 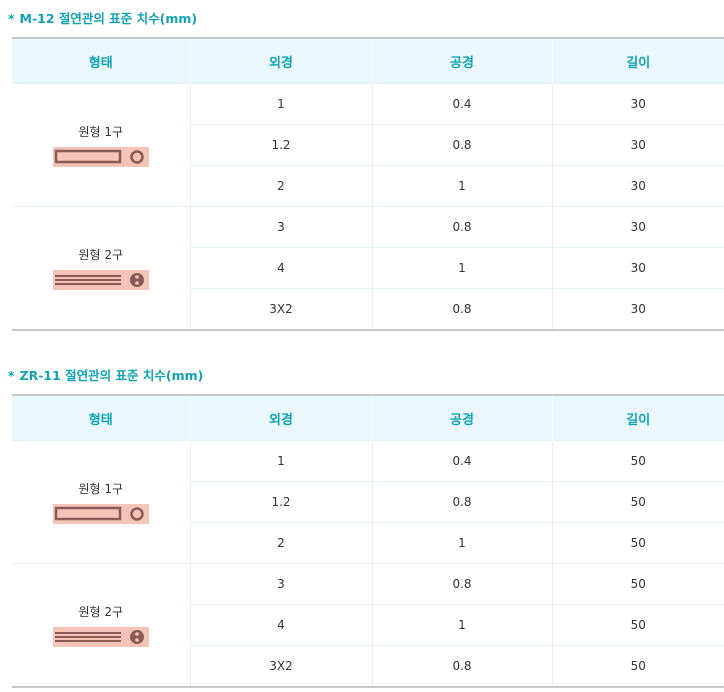 What do you see at coordinates (111, 375) in the screenshot?
I see `section-title-text: ZR-11 절연관의 표준 치수(mm)` at bounding box center [111, 375].